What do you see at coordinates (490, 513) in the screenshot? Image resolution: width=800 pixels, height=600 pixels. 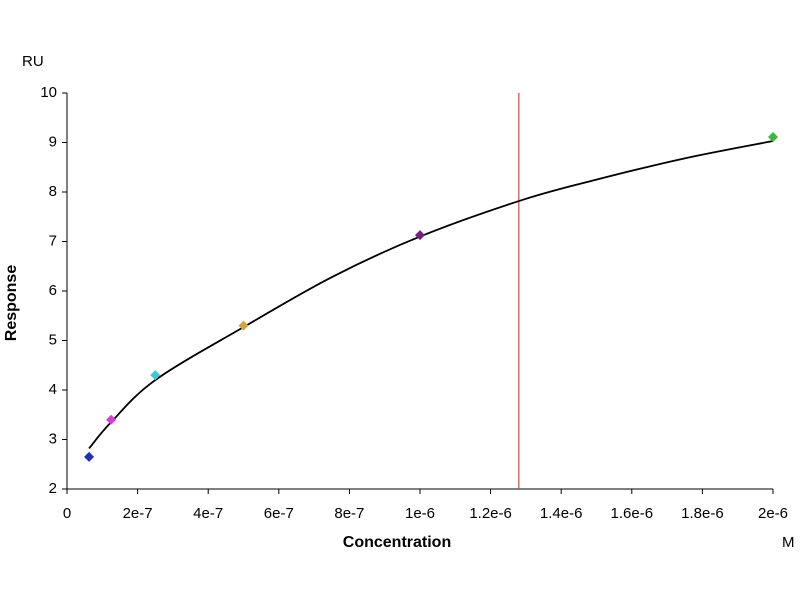 I see `x-tick-label: 1.2e-6` at bounding box center [490, 513].